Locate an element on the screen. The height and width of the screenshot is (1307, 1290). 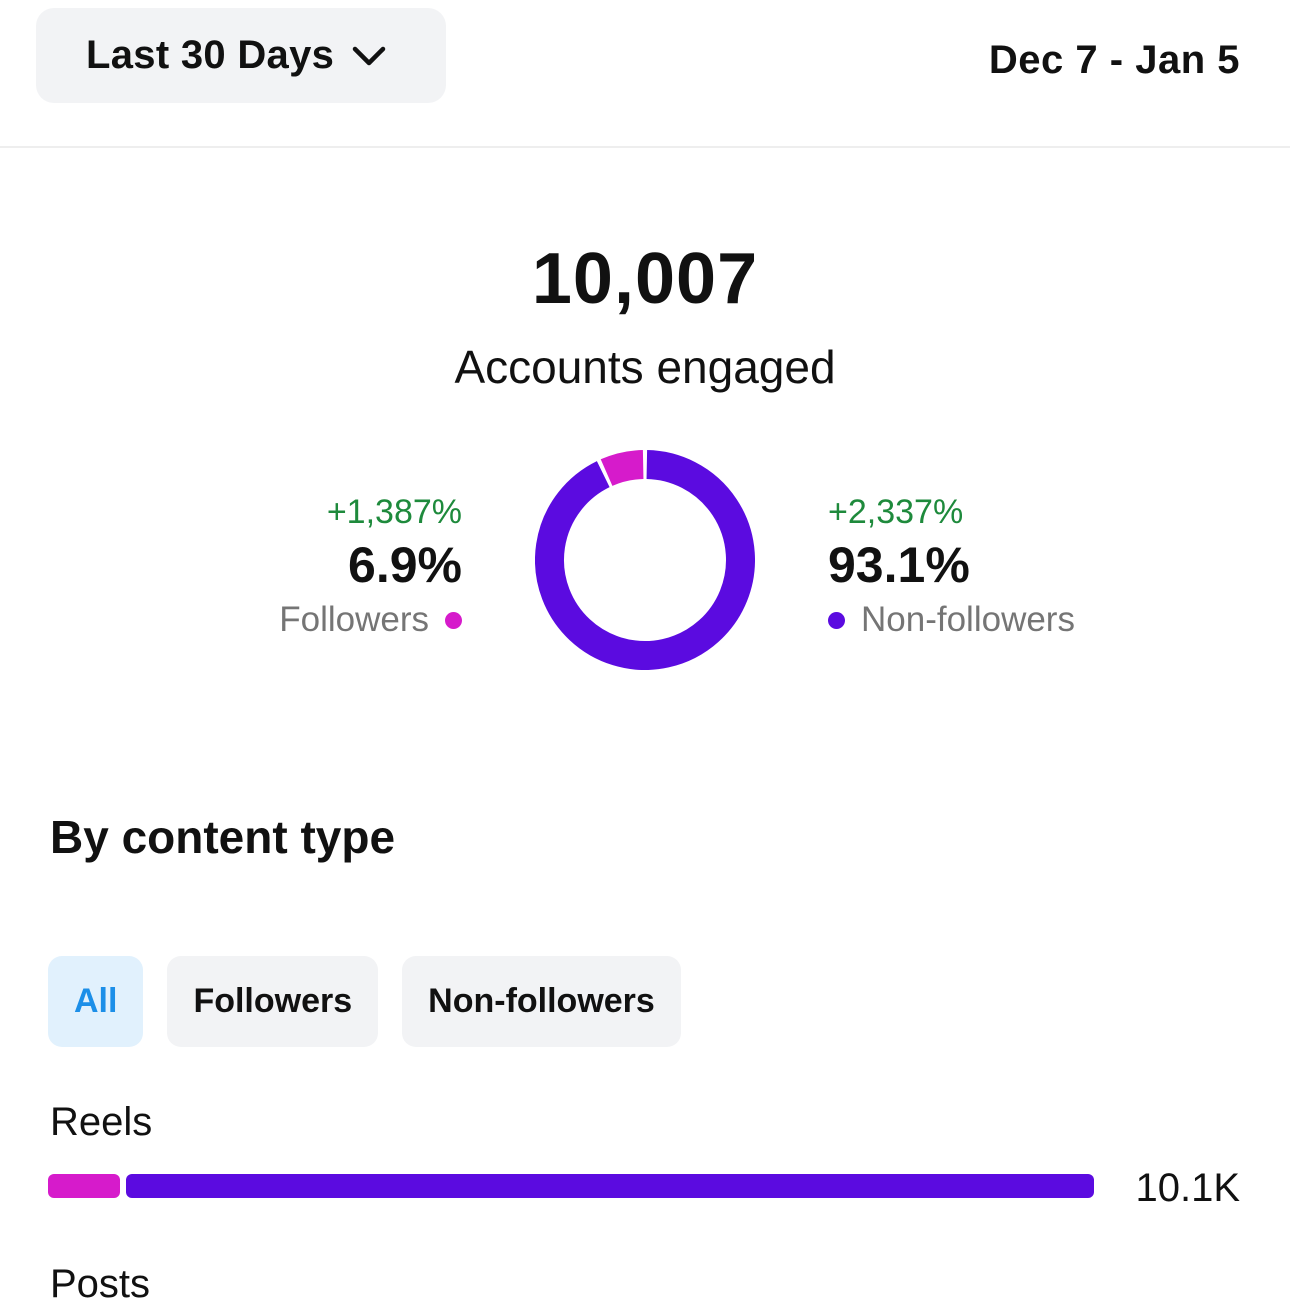
filter-all-button: All is located at coordinates (96, 1001).